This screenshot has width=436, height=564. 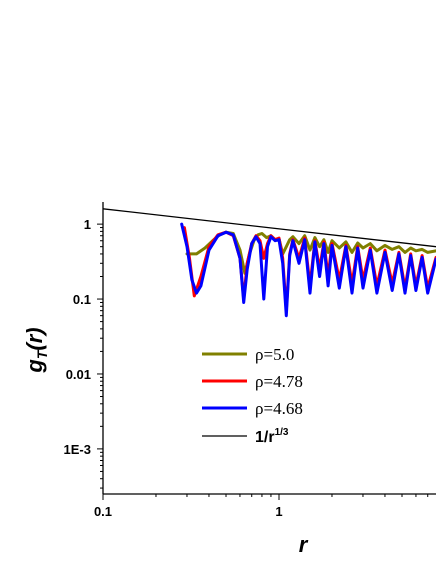 I want to click on y-tick-label: 0.1, so click(x=82, y=299).